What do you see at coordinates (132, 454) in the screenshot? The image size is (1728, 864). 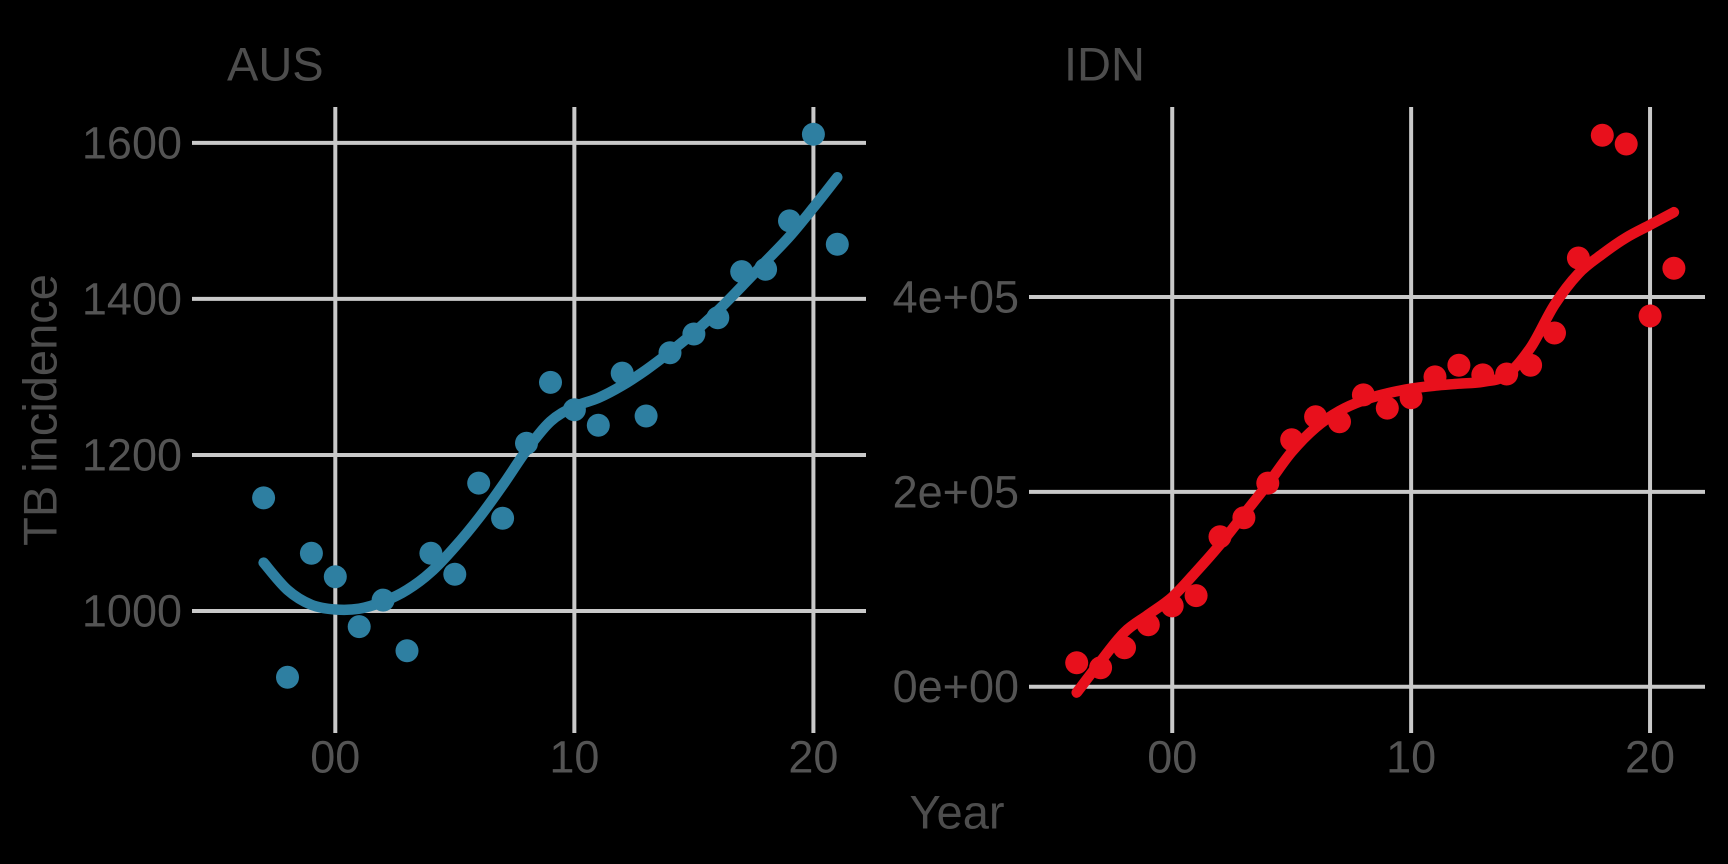 I see `y-tick-label: 1200` at bounding box center [132, 454].